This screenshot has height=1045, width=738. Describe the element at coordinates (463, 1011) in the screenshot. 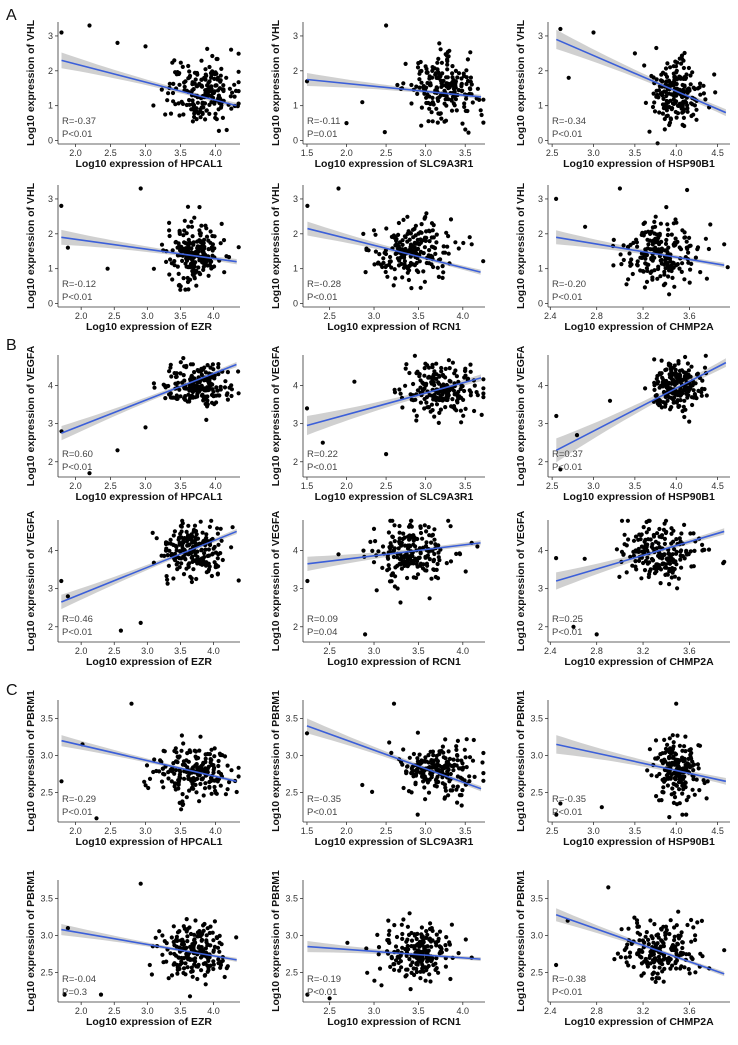

I see `x-tick-label: 4.0` at that location.